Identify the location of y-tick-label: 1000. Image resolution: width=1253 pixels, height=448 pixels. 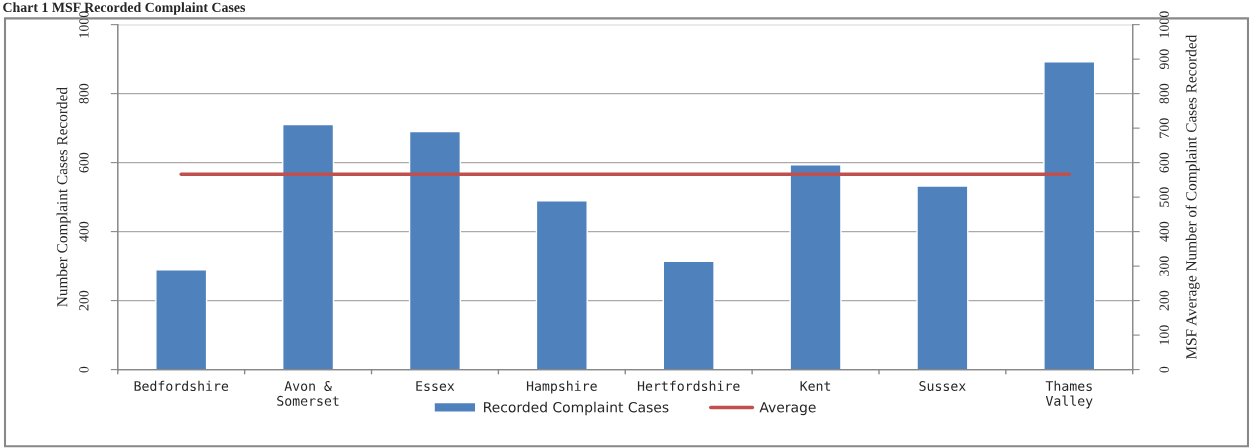
(84, 24).